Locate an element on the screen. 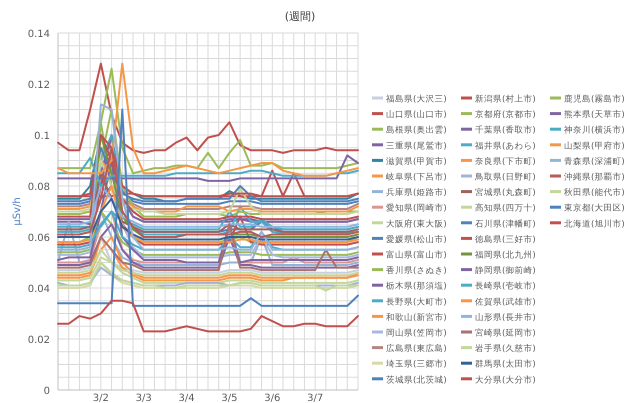  y-tick-label: 0.04 is located at coordinates (39, 289).